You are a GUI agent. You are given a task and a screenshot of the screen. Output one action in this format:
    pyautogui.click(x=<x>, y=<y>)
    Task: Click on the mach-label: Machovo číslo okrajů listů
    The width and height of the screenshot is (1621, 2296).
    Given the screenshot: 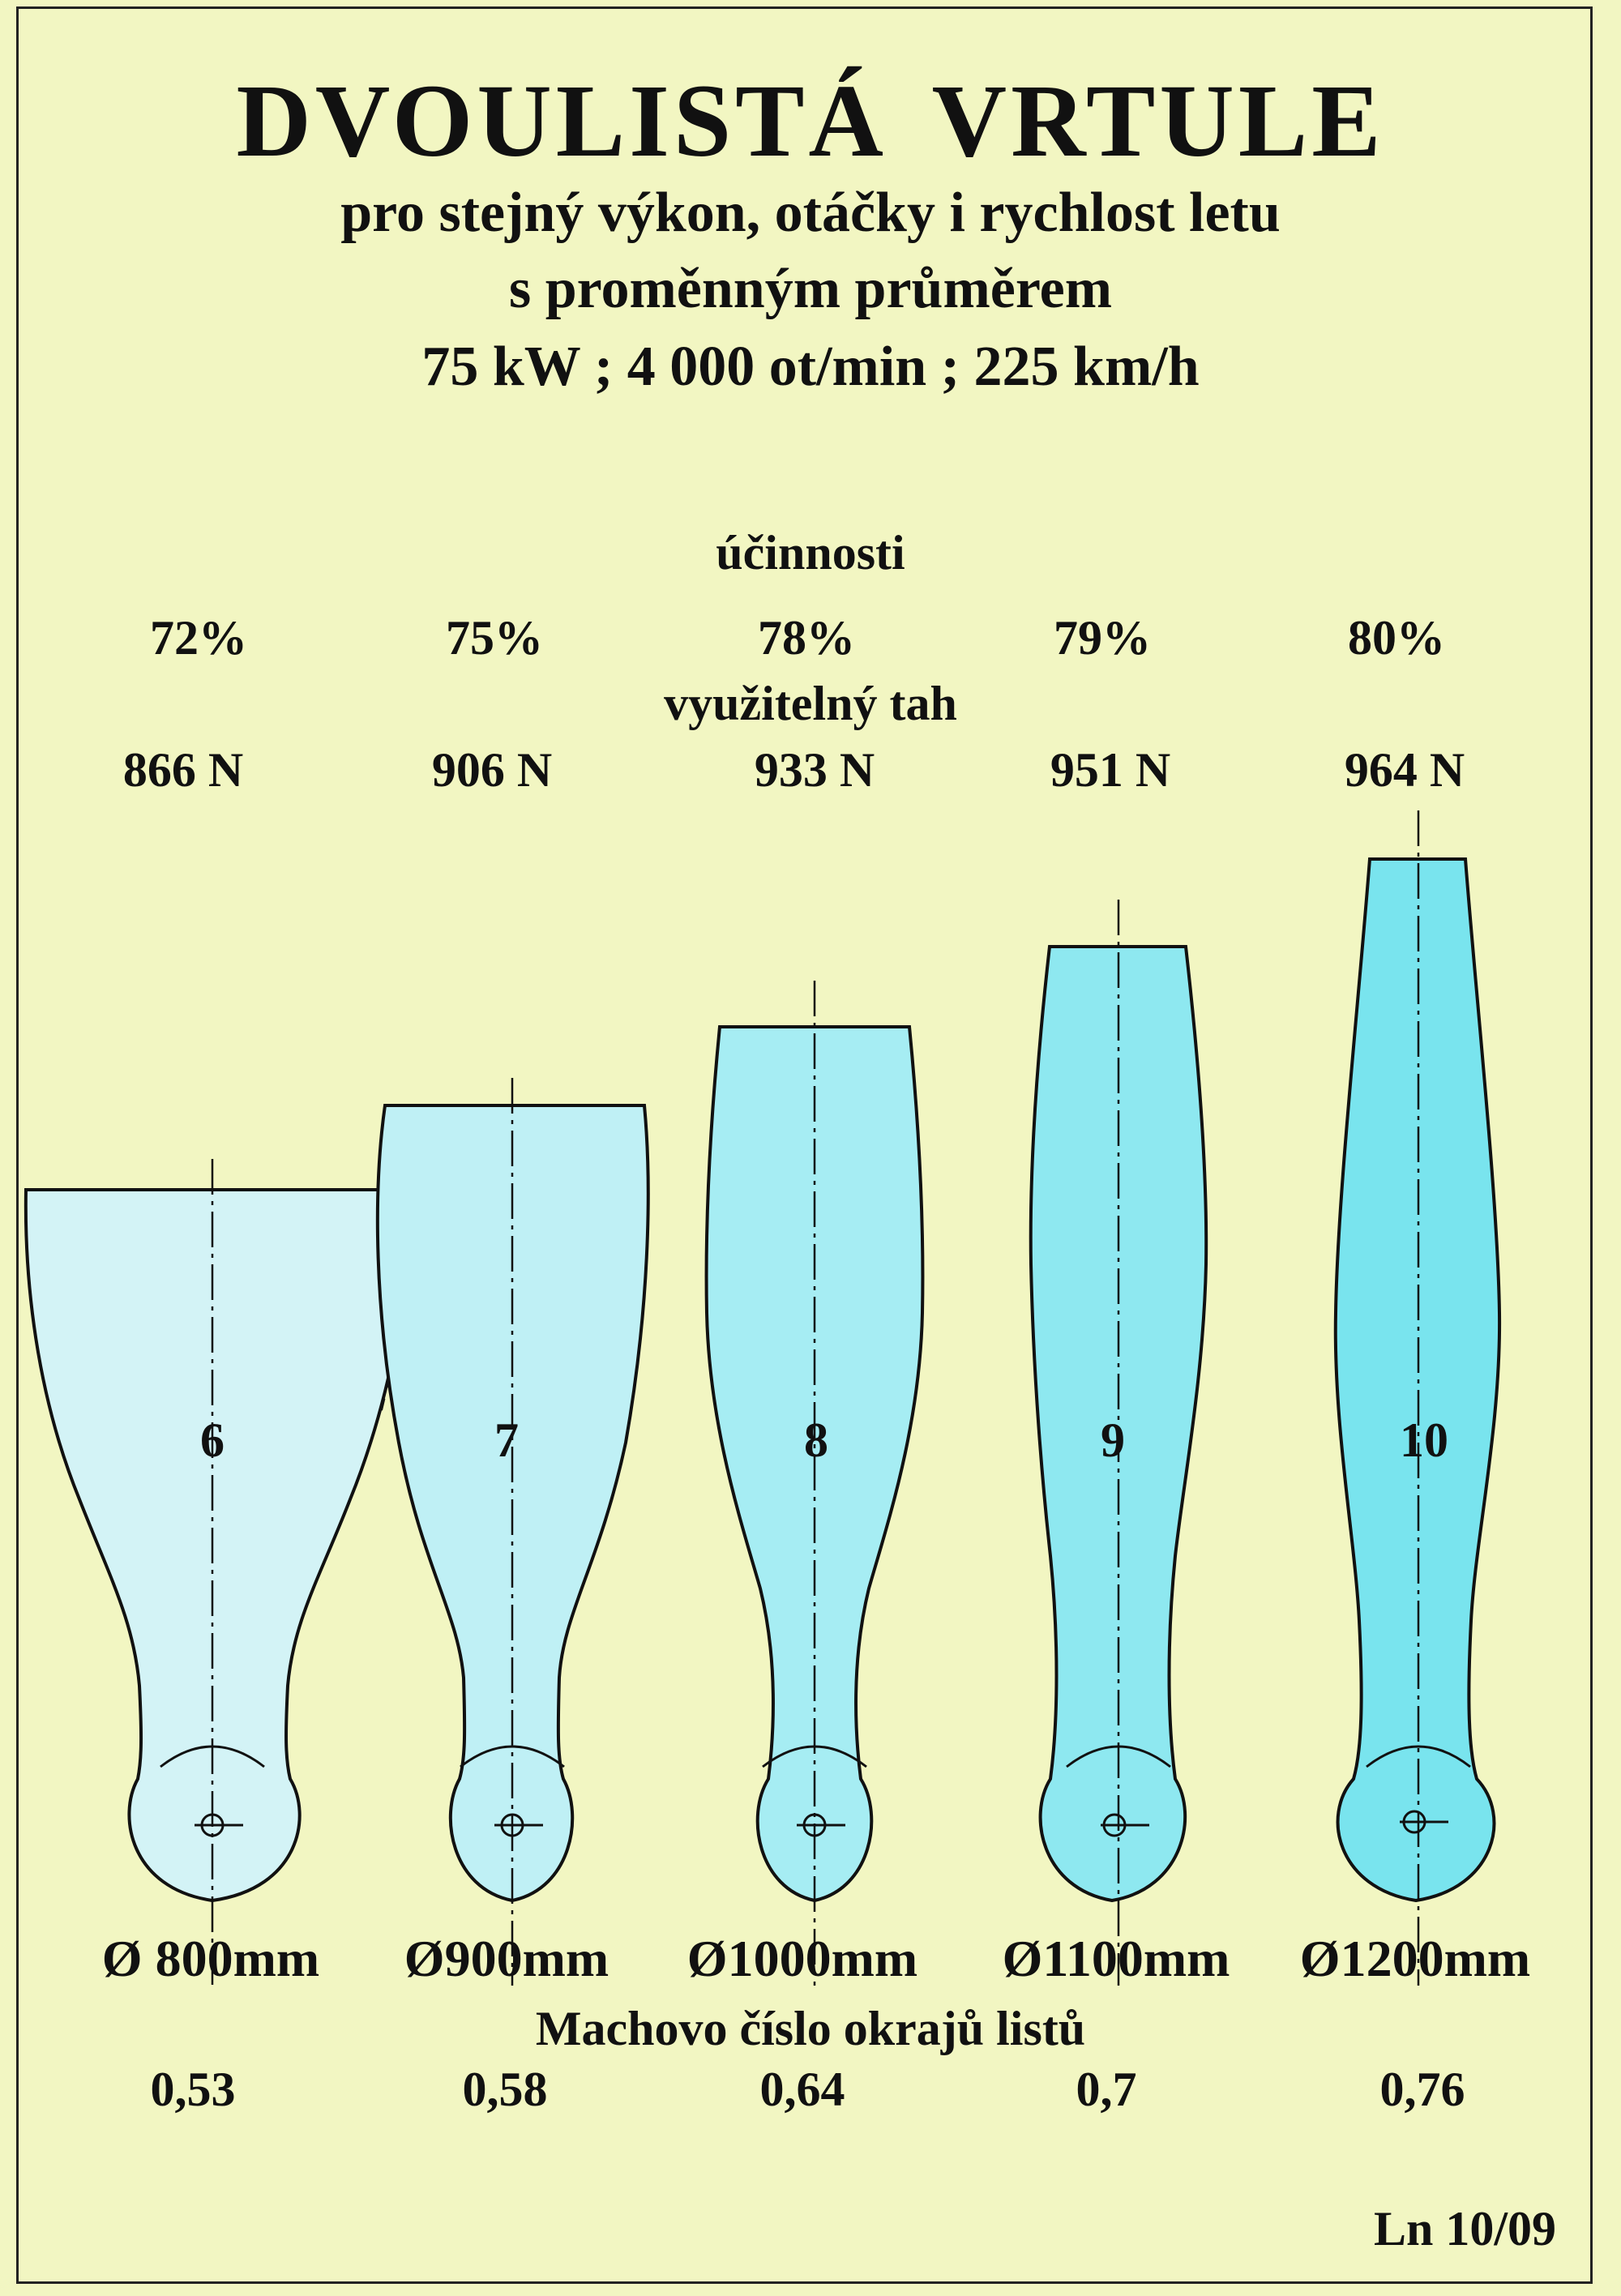 What is the action you would take?
    pyautogui.click(x=811, y=2028)
    